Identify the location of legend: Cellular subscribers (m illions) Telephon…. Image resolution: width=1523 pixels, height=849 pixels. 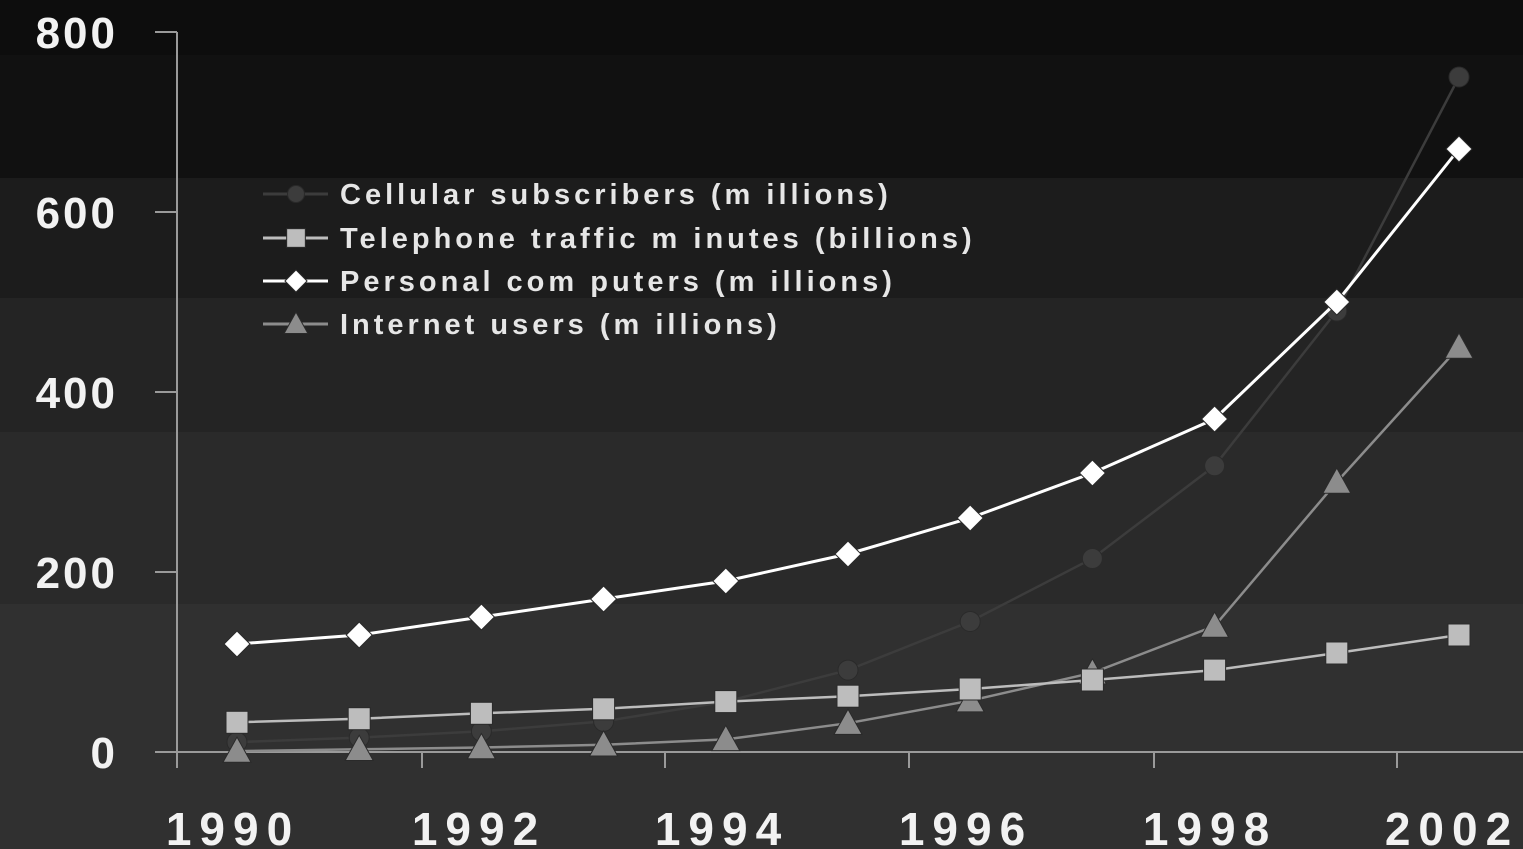
(619, 260).